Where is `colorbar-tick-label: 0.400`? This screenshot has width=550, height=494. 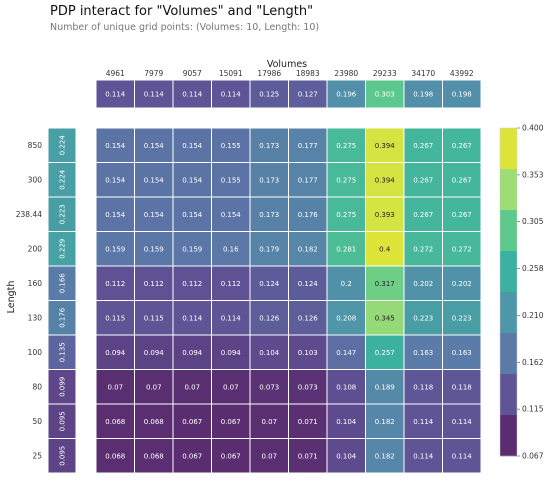
colorbar-tick-label: 0.400 is located at coordinates (533, 128).